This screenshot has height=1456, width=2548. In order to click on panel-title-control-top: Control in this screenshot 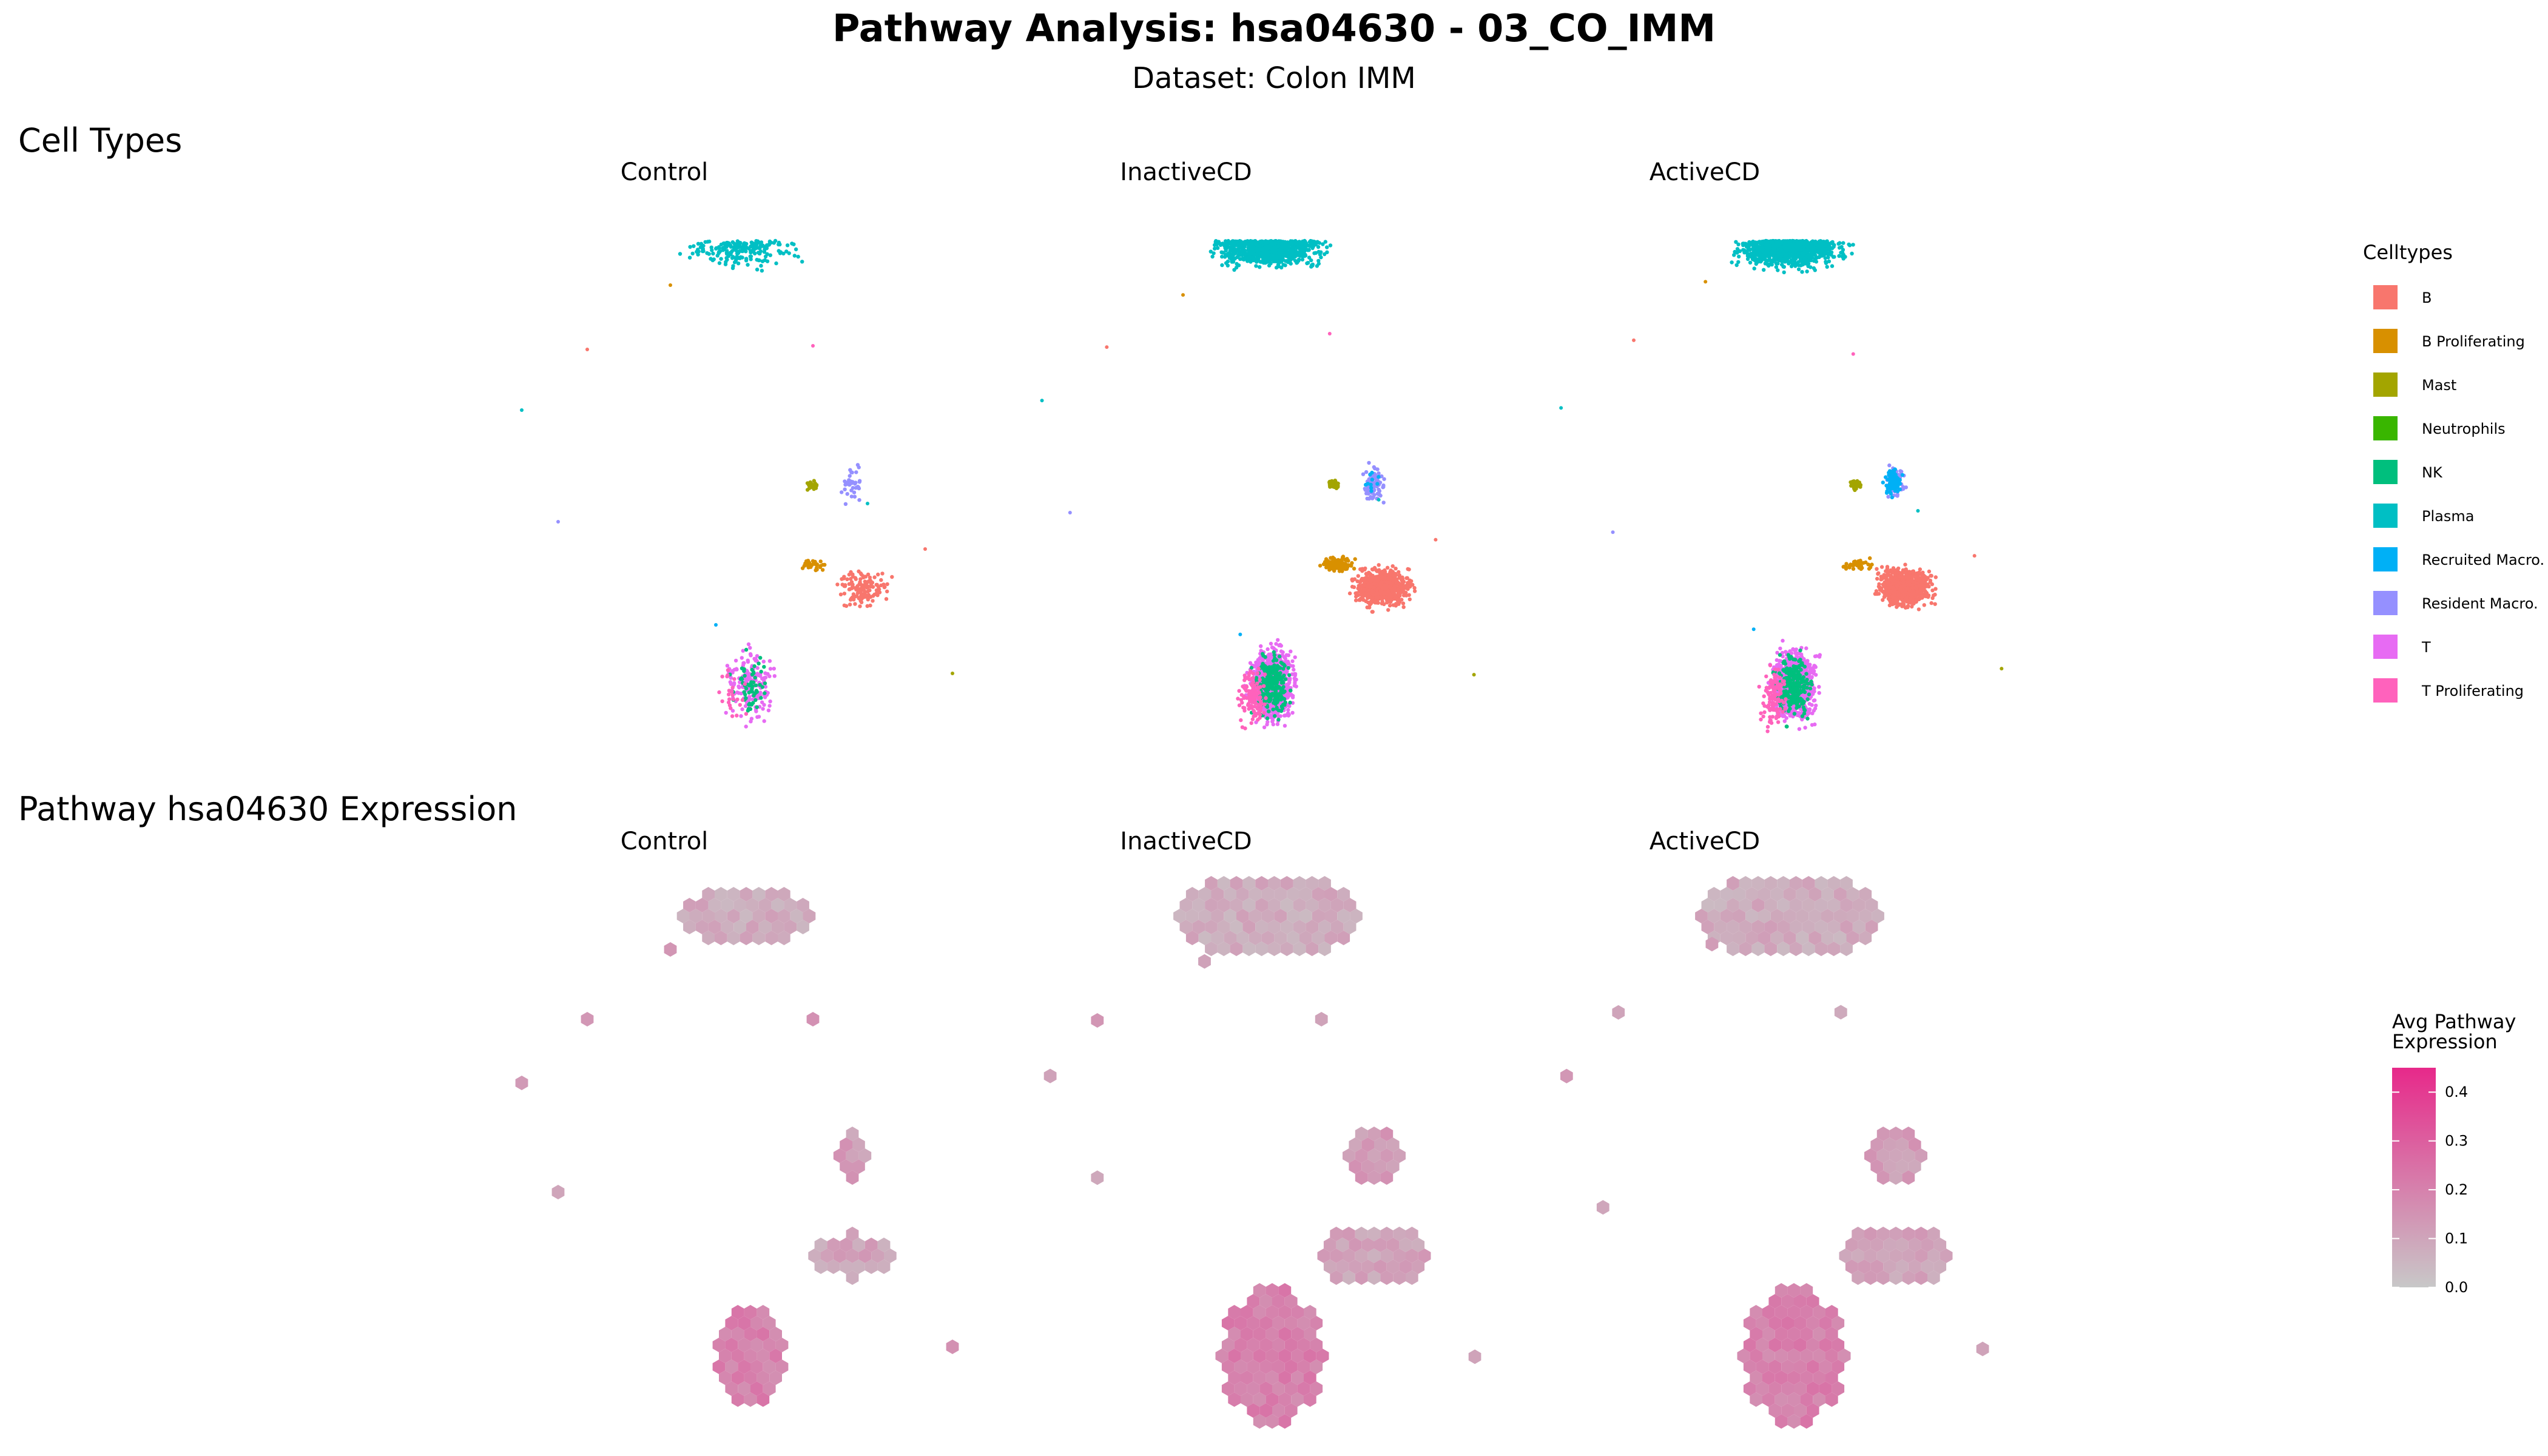, I will do `click(665, 172)`.